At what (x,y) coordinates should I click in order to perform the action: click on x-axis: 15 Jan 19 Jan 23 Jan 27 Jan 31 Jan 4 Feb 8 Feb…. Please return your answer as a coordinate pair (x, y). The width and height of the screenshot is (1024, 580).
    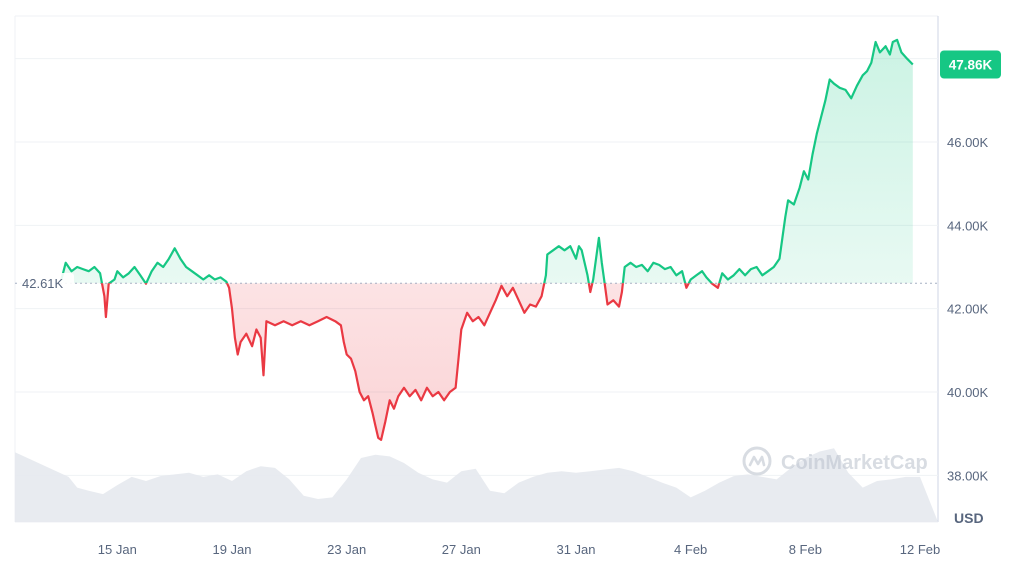
    Looking at the image, I should click on (519, 549).